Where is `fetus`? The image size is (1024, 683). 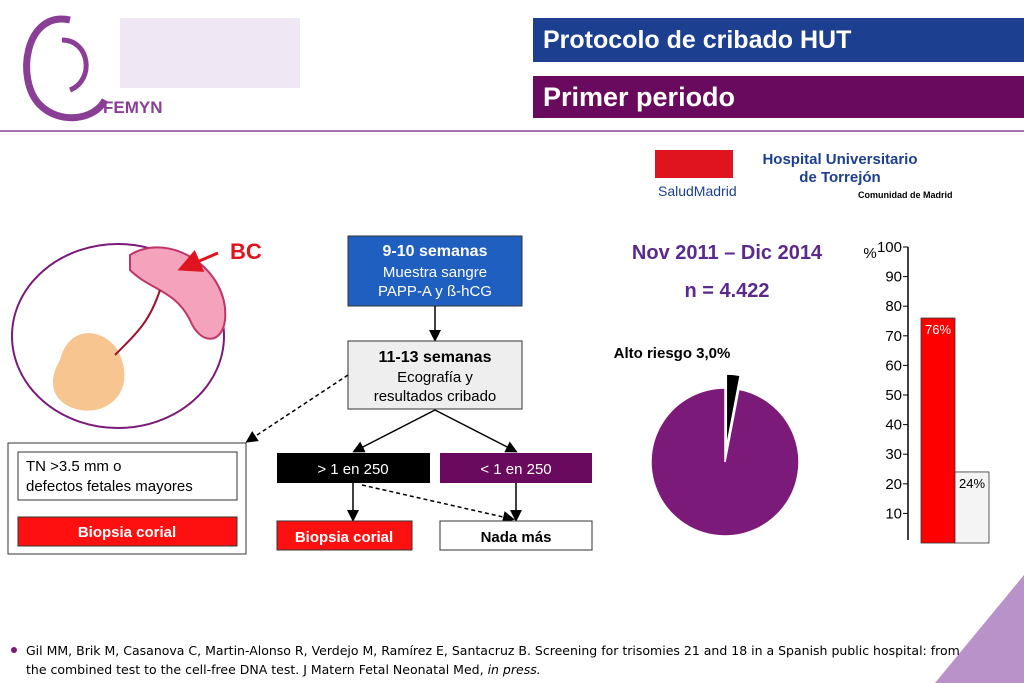
fetus is located at coordinates (88, 372).